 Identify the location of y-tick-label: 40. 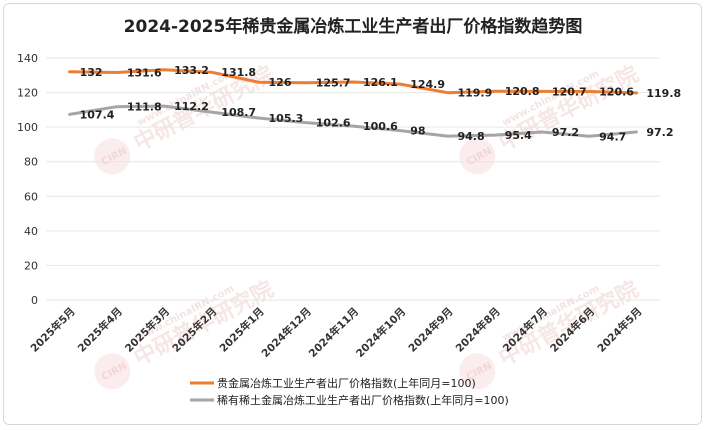
(31, 231).